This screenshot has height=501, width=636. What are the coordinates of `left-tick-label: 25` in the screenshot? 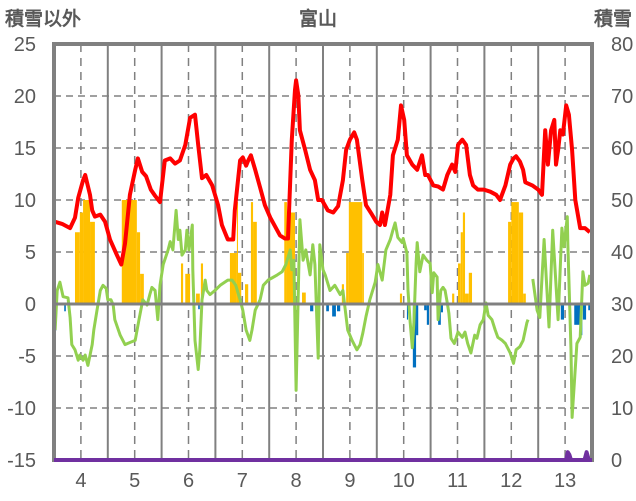 It's located at (25, 45).